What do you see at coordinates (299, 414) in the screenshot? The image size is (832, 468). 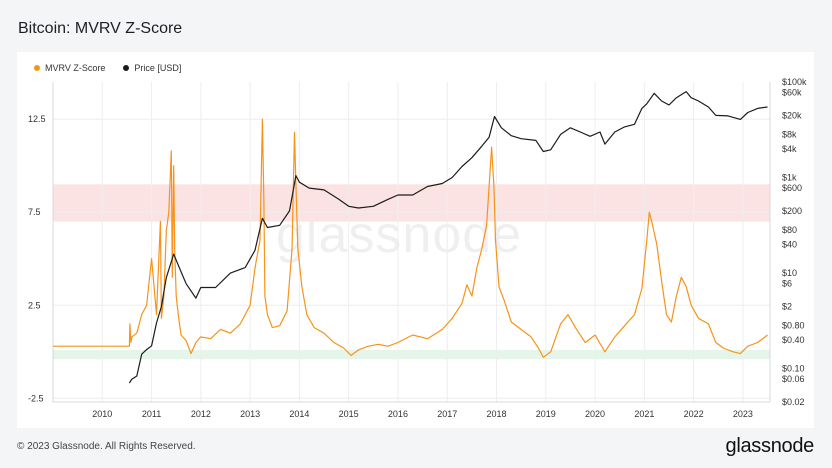 I see `x-tick-label-4: 2014` at bounding box center [299, 414].